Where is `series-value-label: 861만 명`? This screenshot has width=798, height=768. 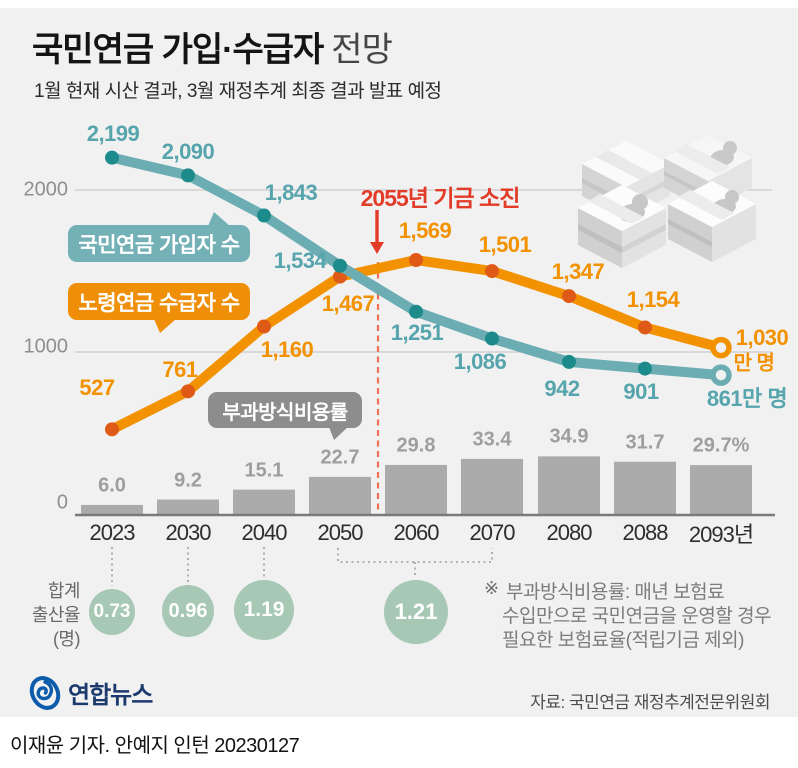
series-value-label: 861만 명 is located at coordinates (747, 399).